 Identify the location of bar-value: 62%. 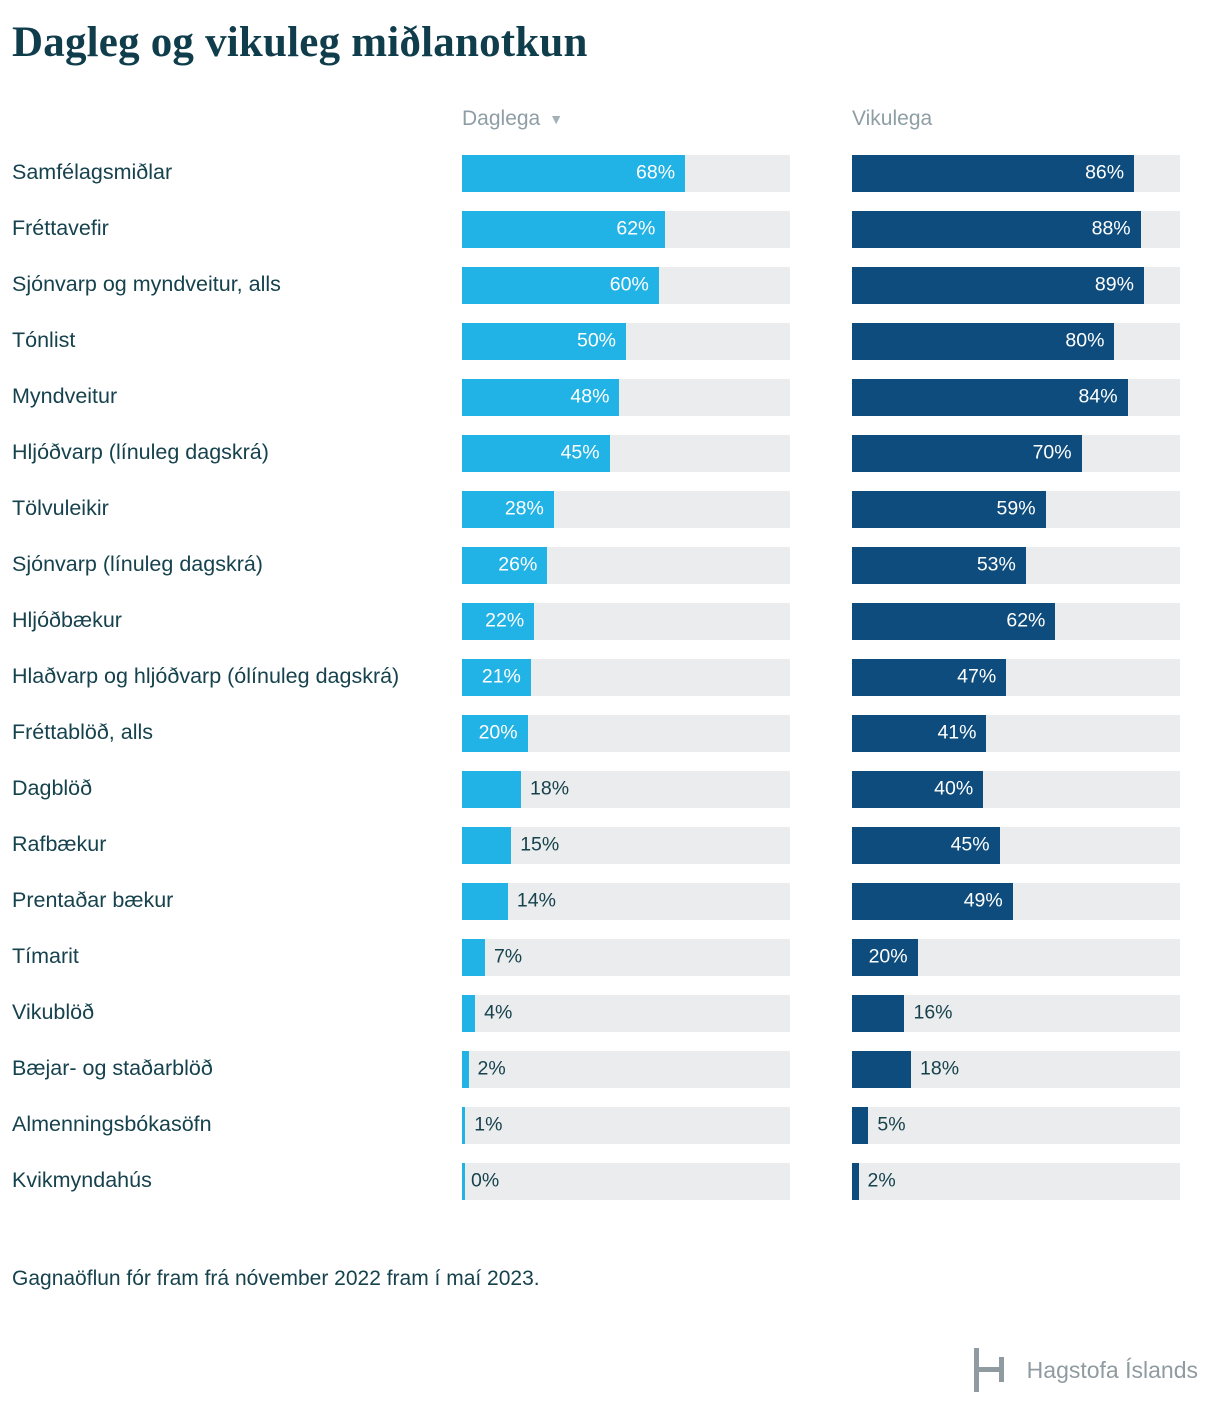
(636, 228).